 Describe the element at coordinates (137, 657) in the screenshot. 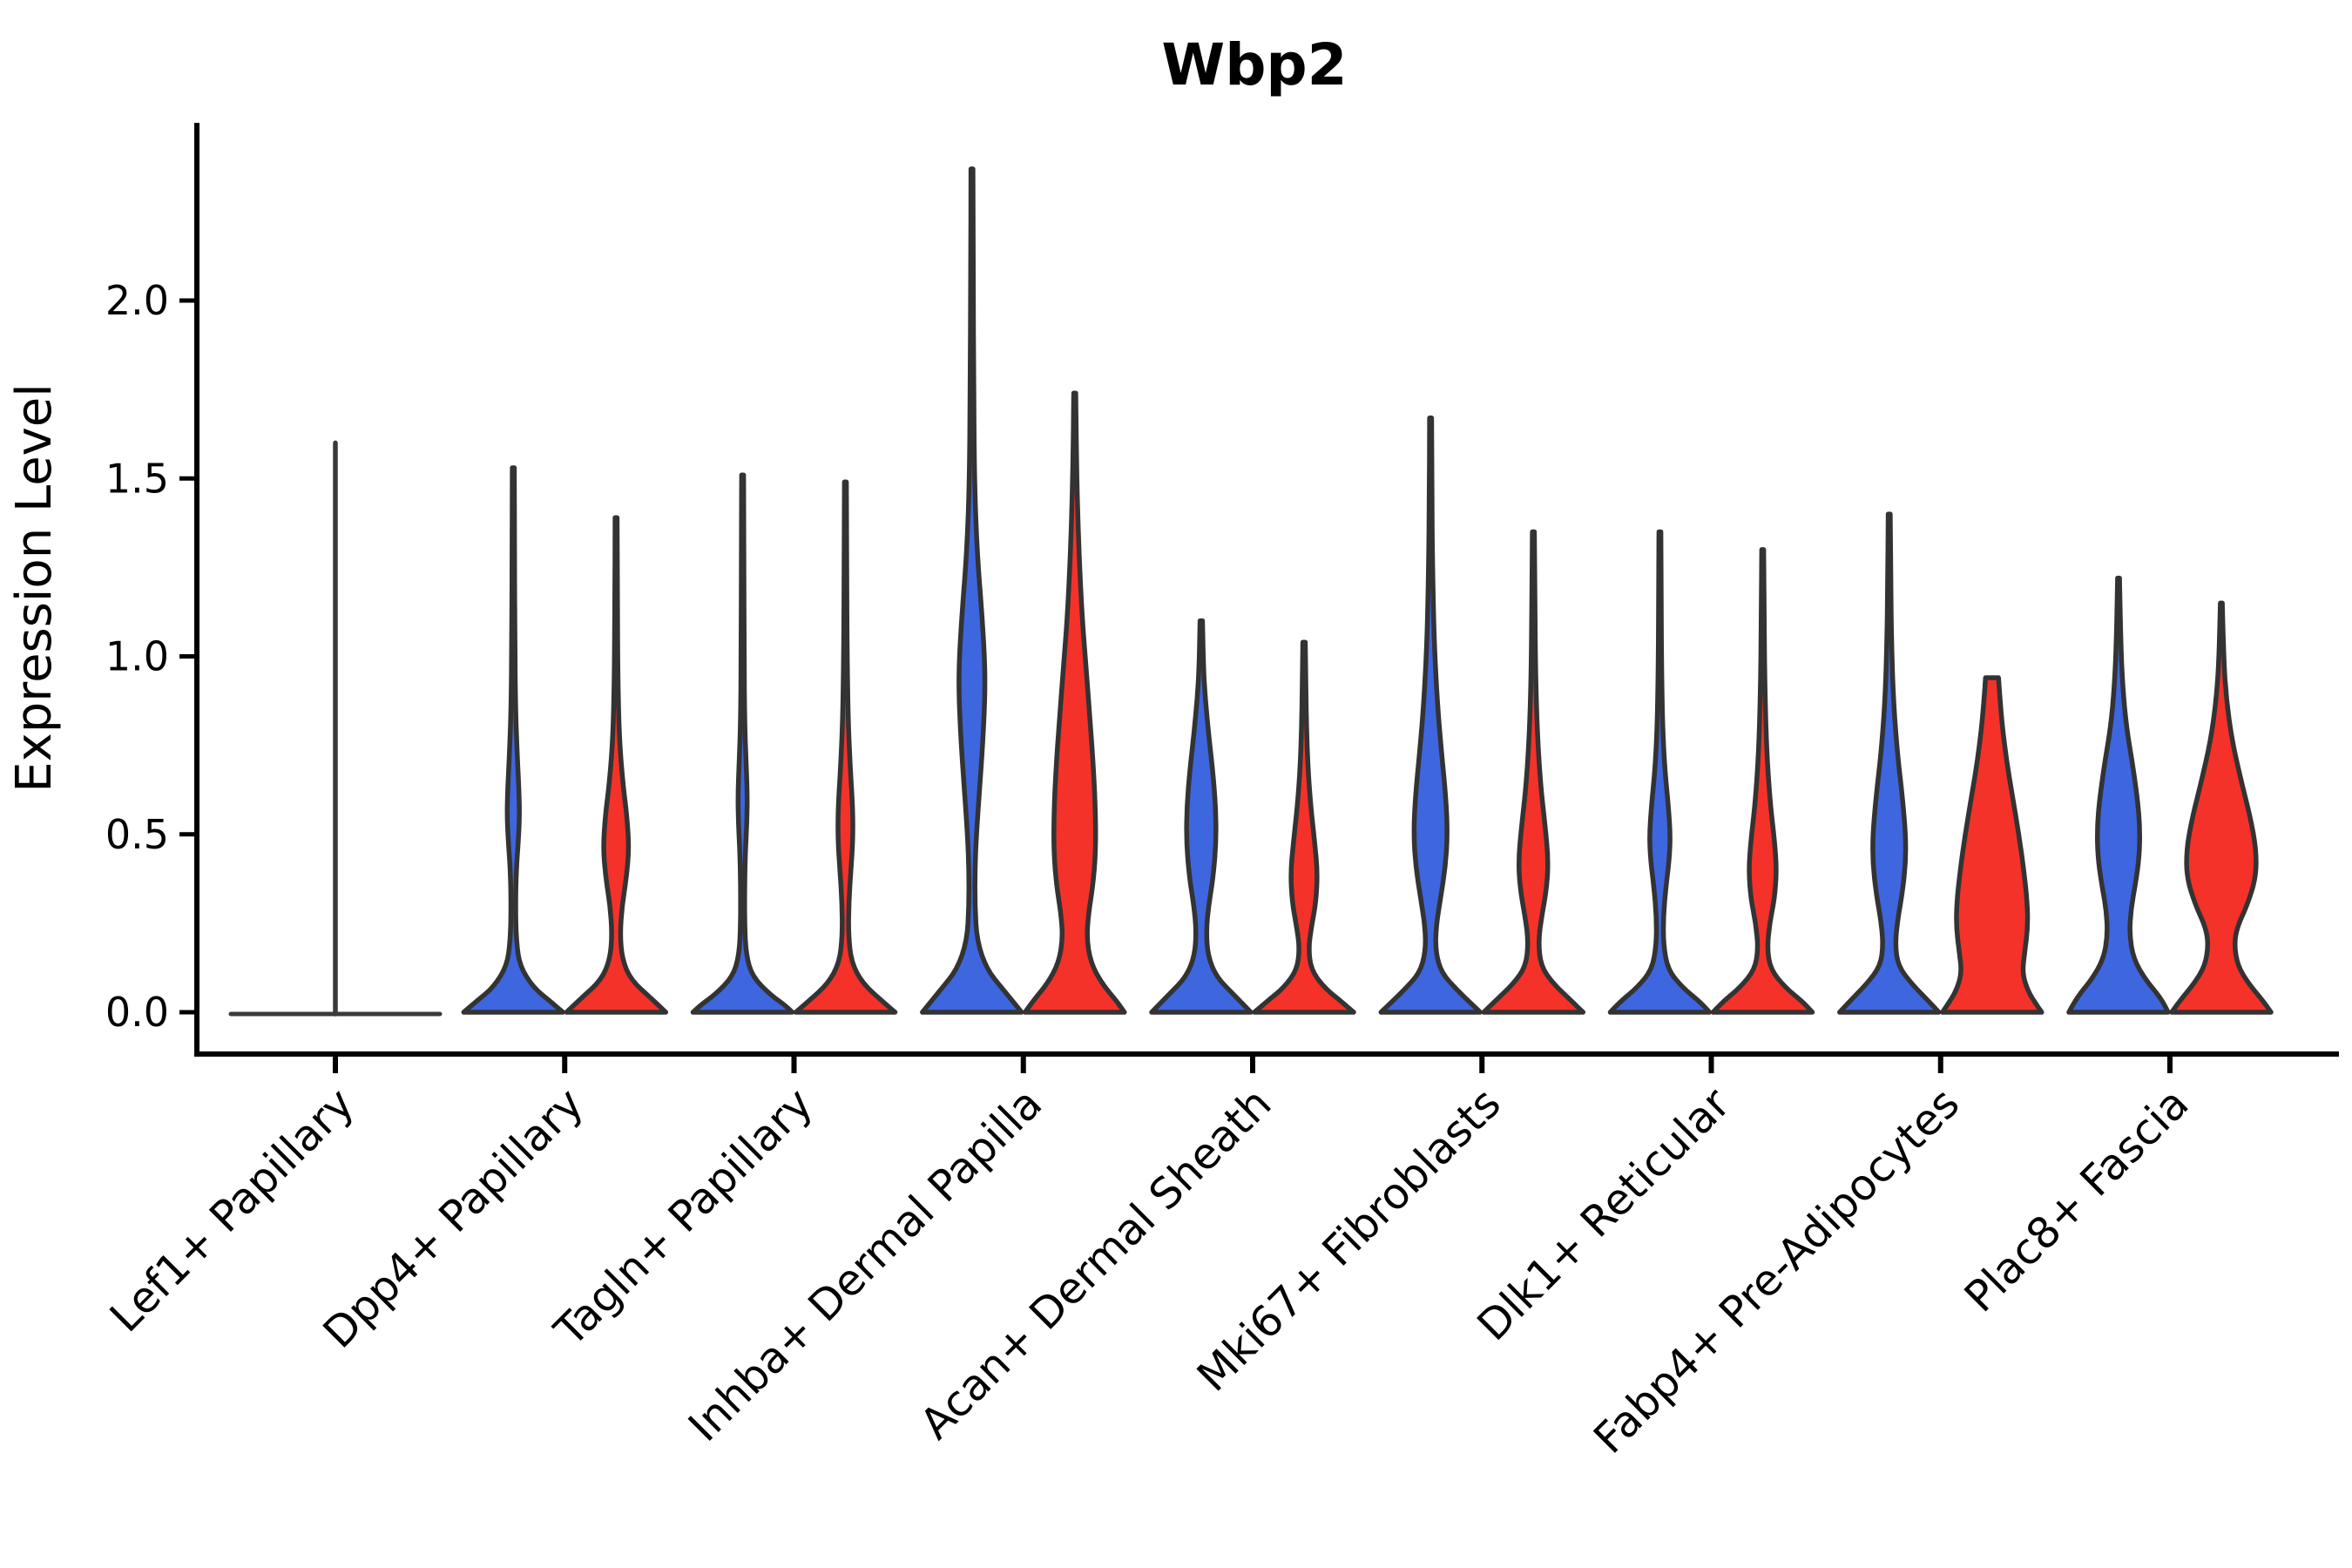

I see `y-tick-label-2: 1.0` at that location.